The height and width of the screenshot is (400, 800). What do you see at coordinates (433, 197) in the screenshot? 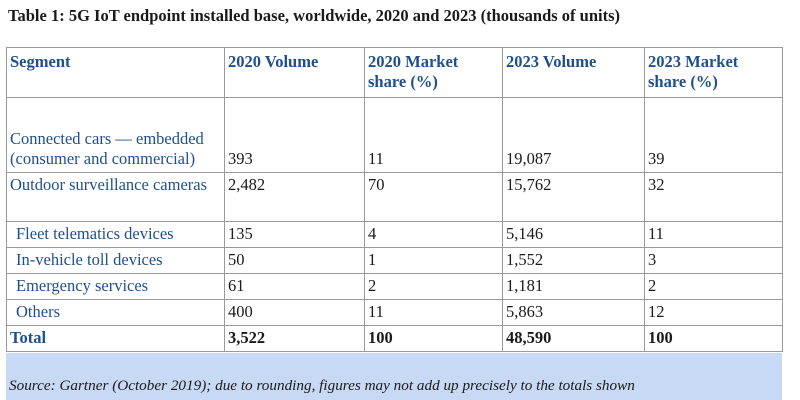
I see `value-cell: 70` at bounding box center [433, 197].